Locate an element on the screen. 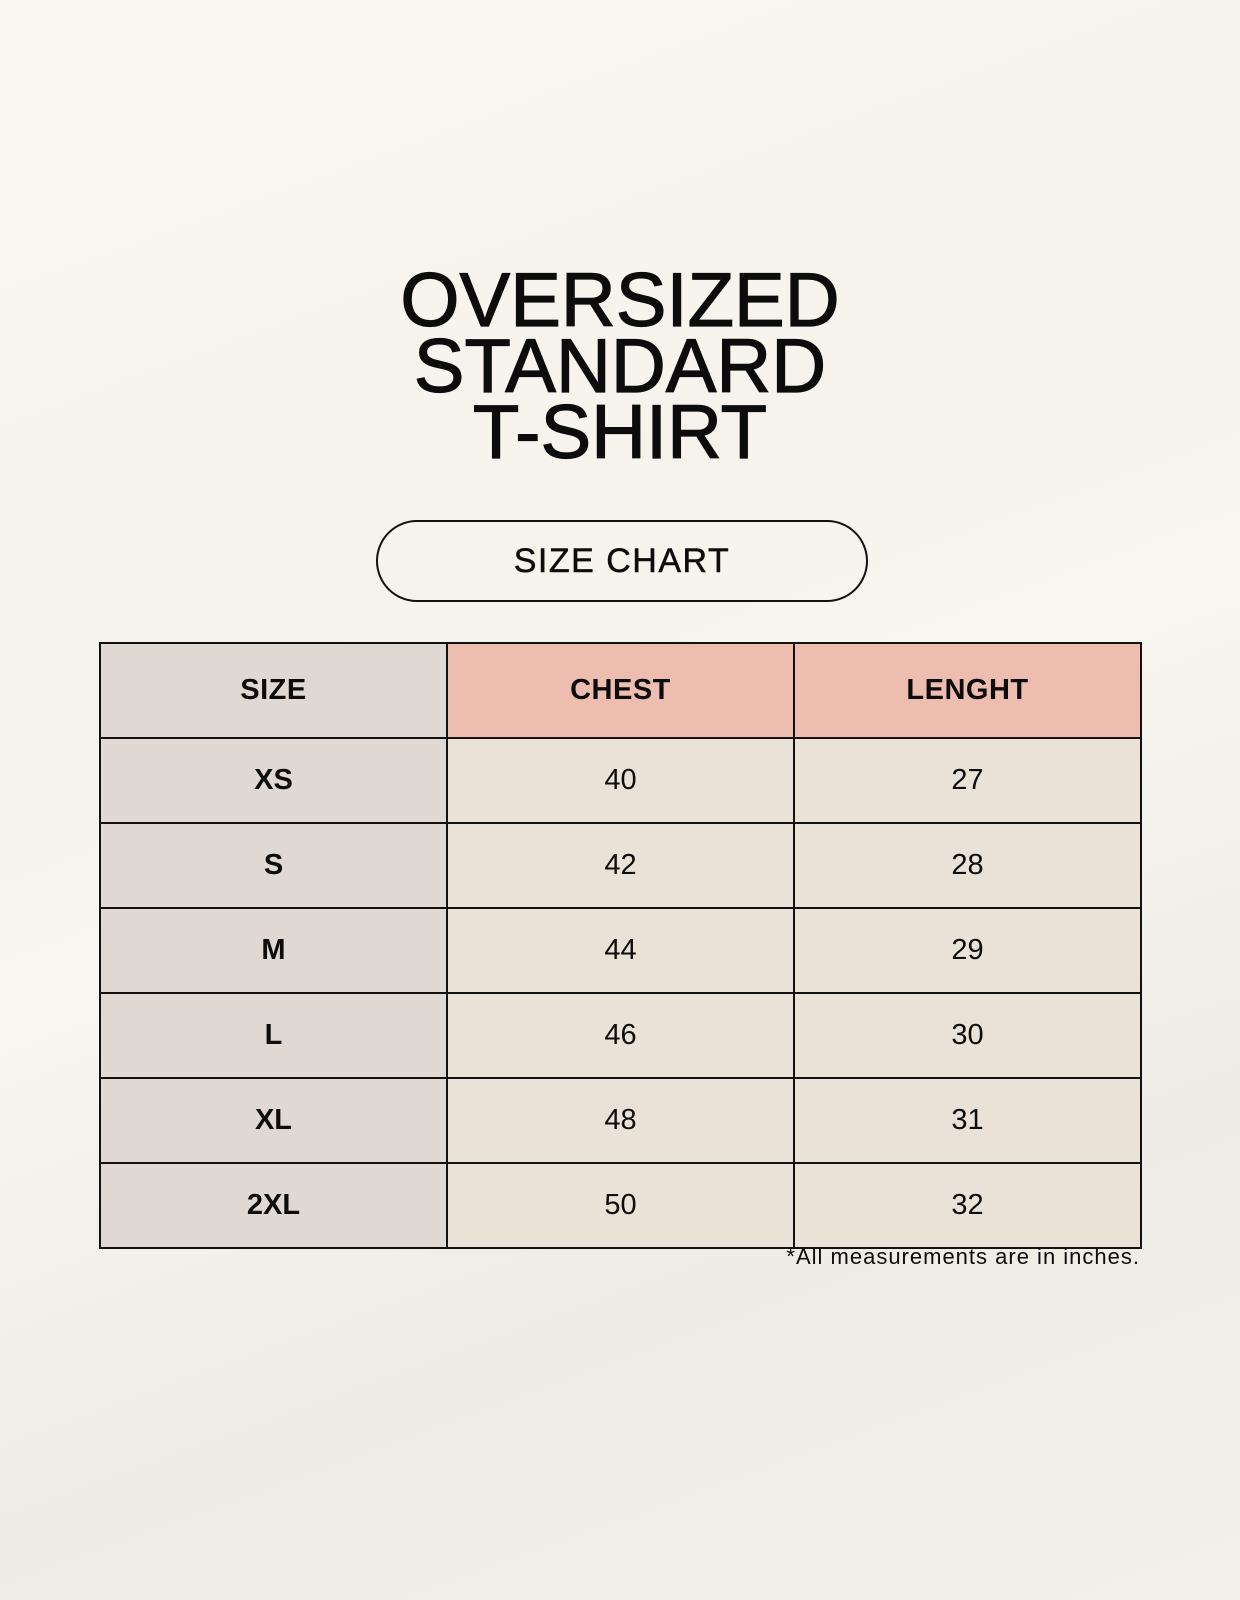  table-header-row: SIZE CHEST LENGHT is located at coordinates (620, 690).